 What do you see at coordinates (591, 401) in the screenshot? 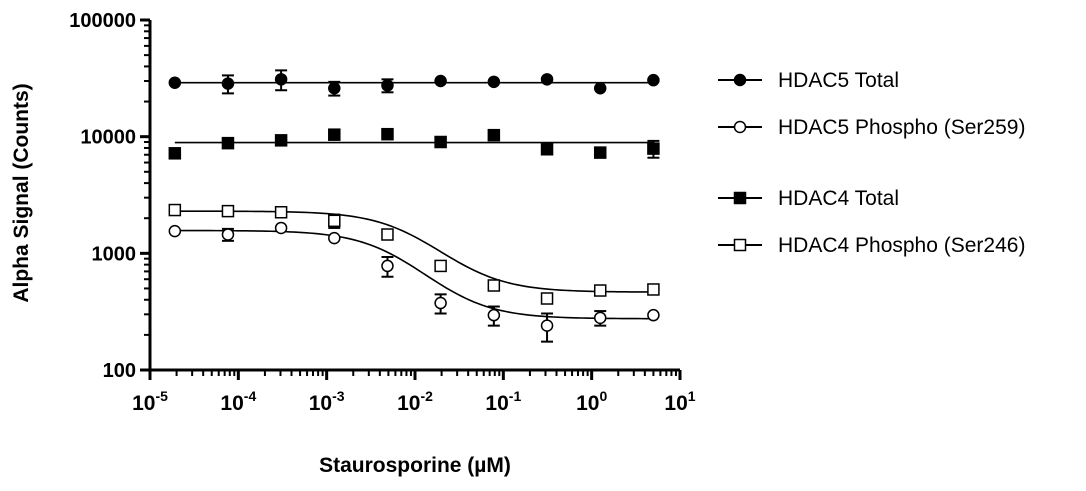
I see `x-tick-label: 10⁰` at bounding box center [591, 401].